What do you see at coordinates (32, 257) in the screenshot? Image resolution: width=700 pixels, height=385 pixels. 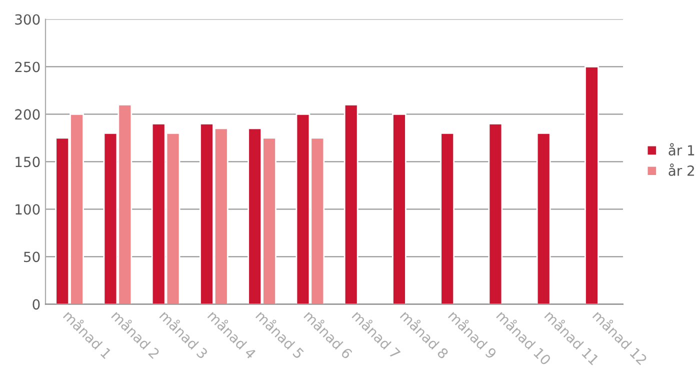 I see `y-tick-label: 50` at bounding box center [32, 257].